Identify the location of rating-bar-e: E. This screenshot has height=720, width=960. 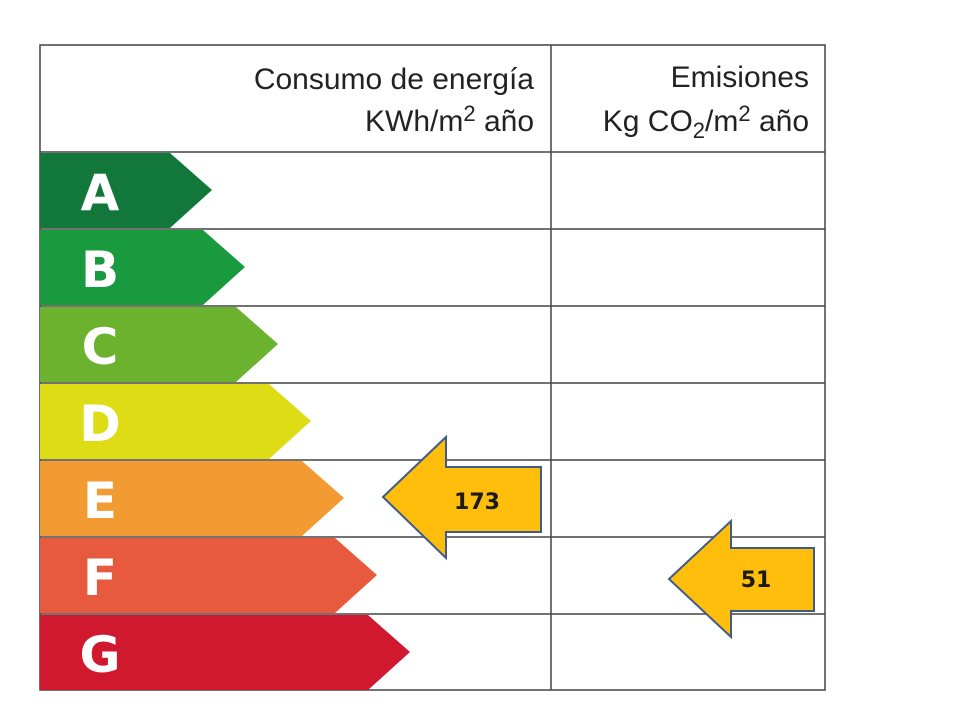
(192, 498).